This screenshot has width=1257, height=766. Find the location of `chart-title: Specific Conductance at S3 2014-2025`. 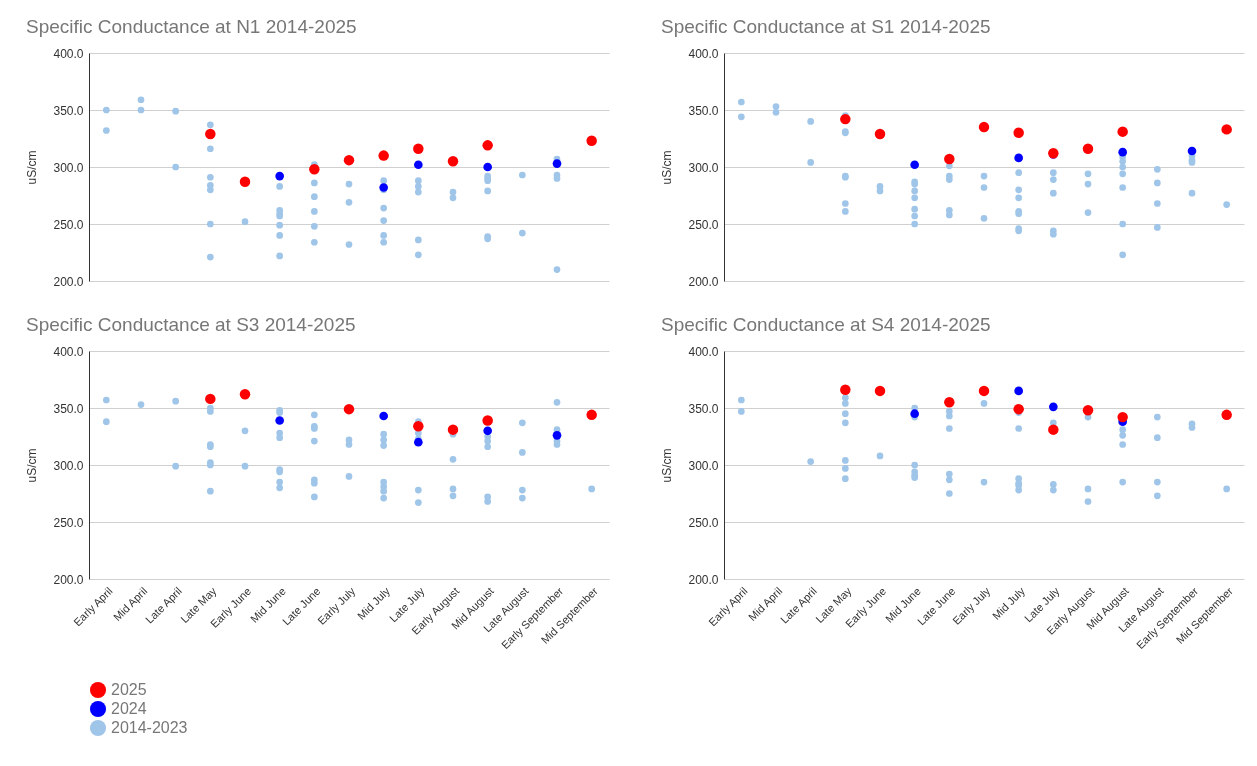

chart-title: Specific Conductance at S3 2014-2025 is located at coordinates (190, 324).